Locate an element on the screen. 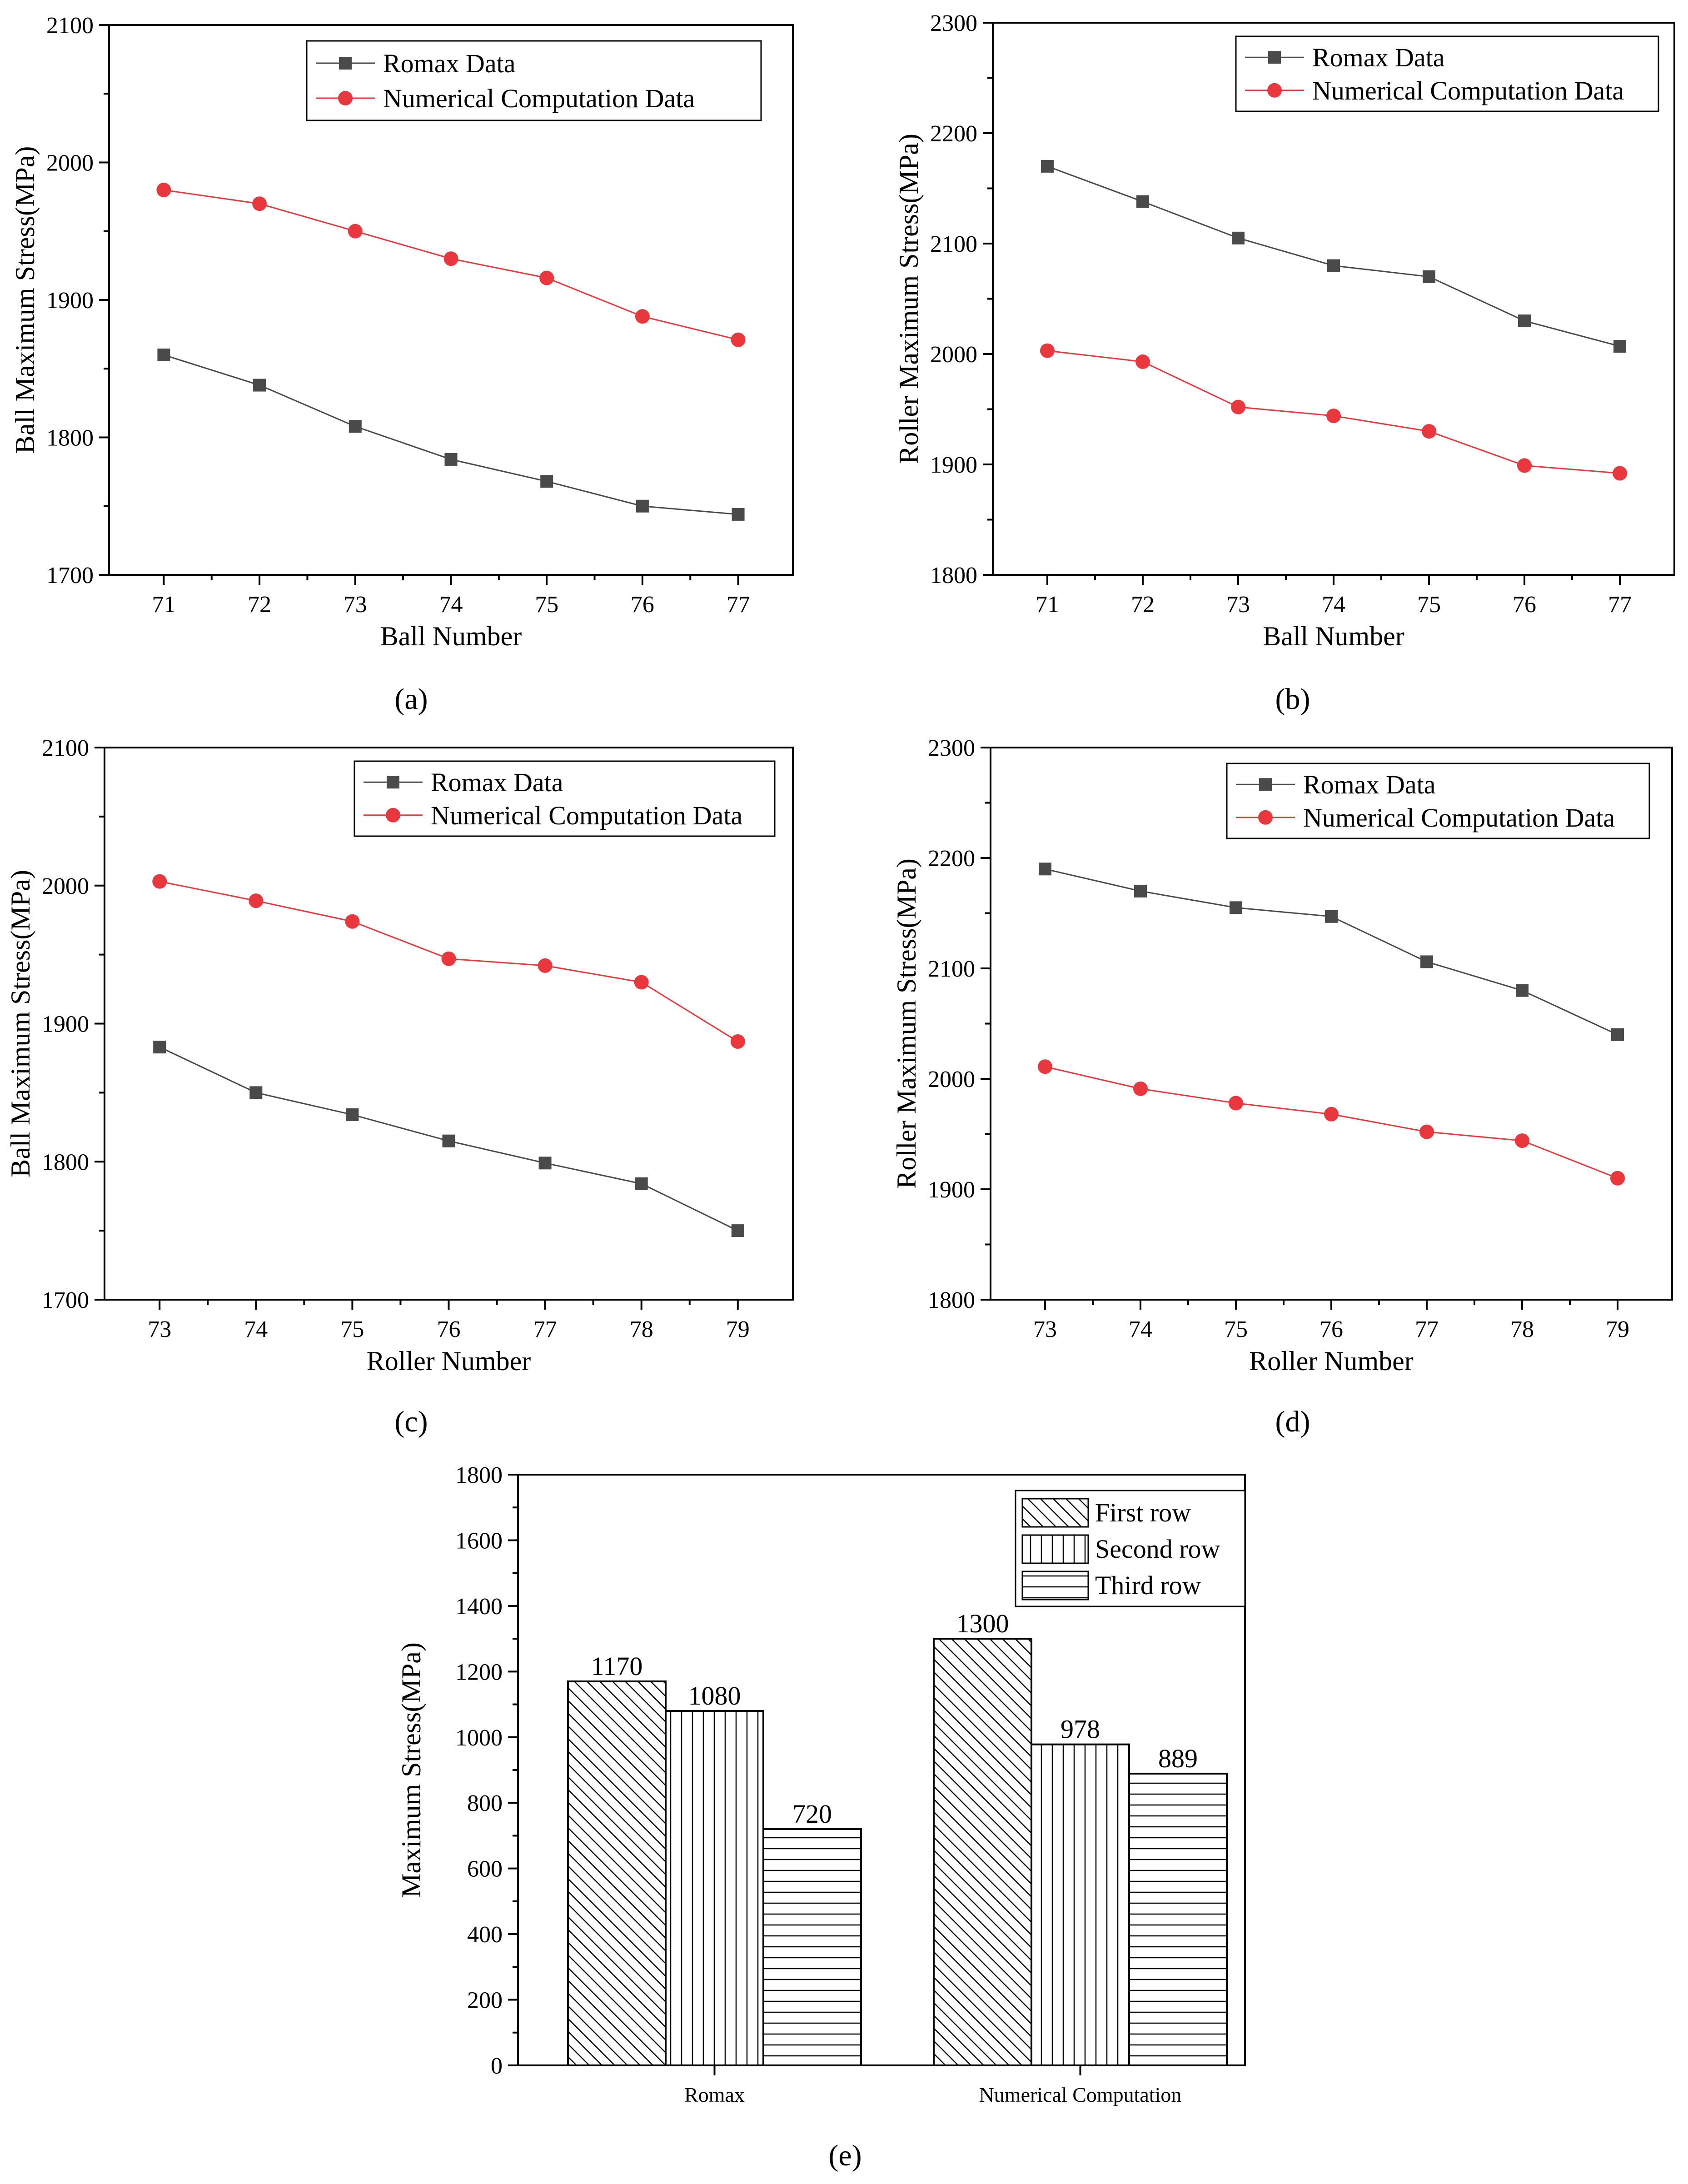  legend-marker-square is located at coordinates (1274, 58).